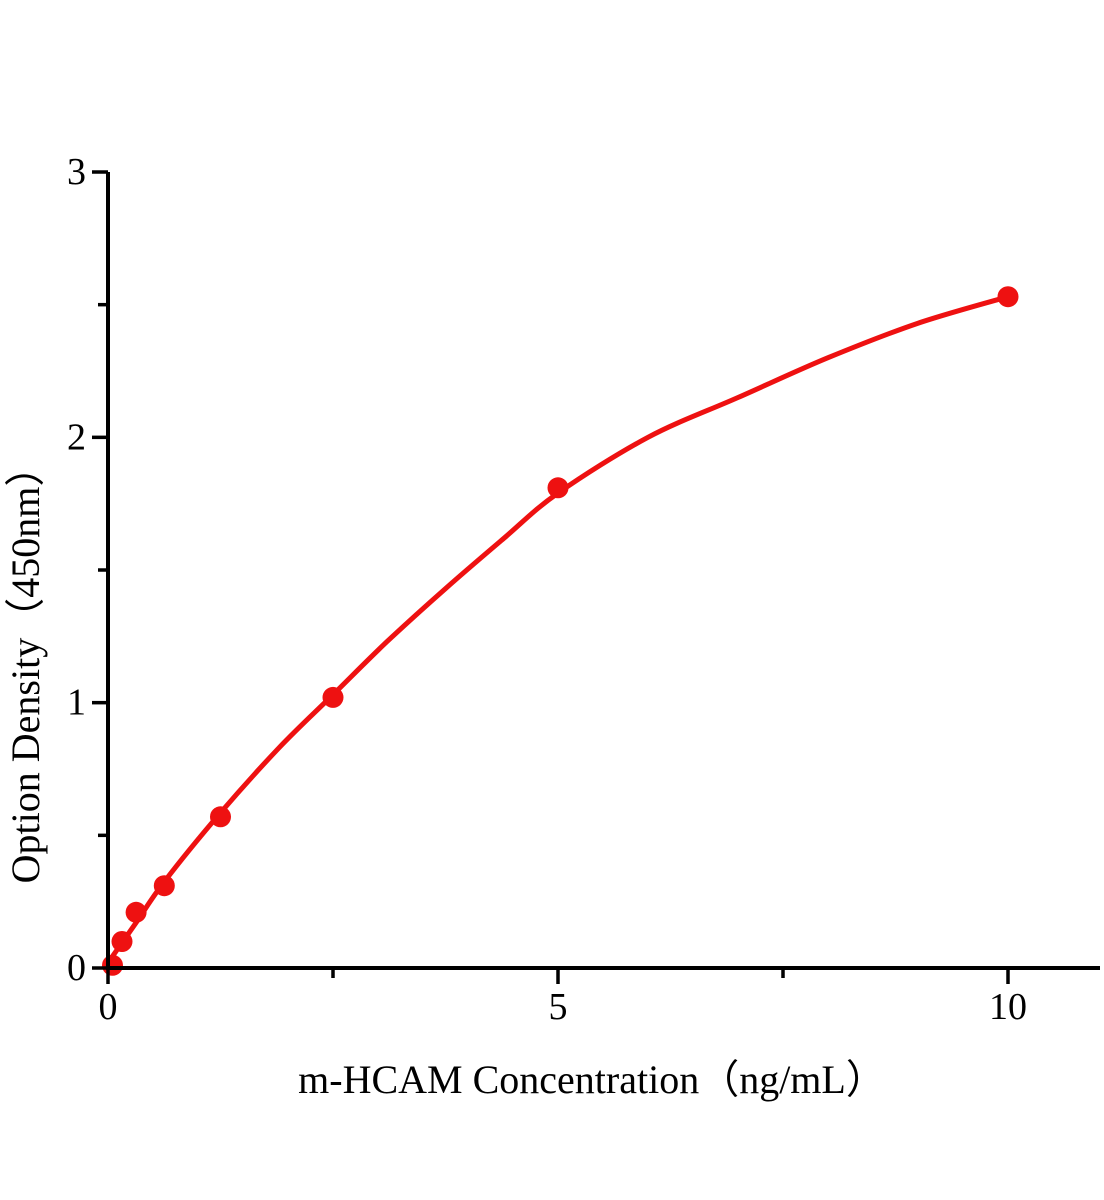 Image resolution: width=1104 pixels, height=1200 pixels. Describe the element at coordinates (592, 1079) in the screenshot. I see `x-axis-title: m-HCAM Concentration（ng/mL）` at that location.